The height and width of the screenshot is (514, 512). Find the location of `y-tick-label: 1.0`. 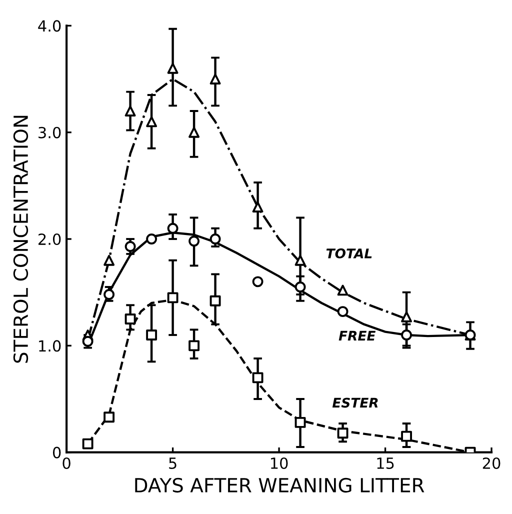

y-tick-label: 1.0 is located at coordinates (50, 346).